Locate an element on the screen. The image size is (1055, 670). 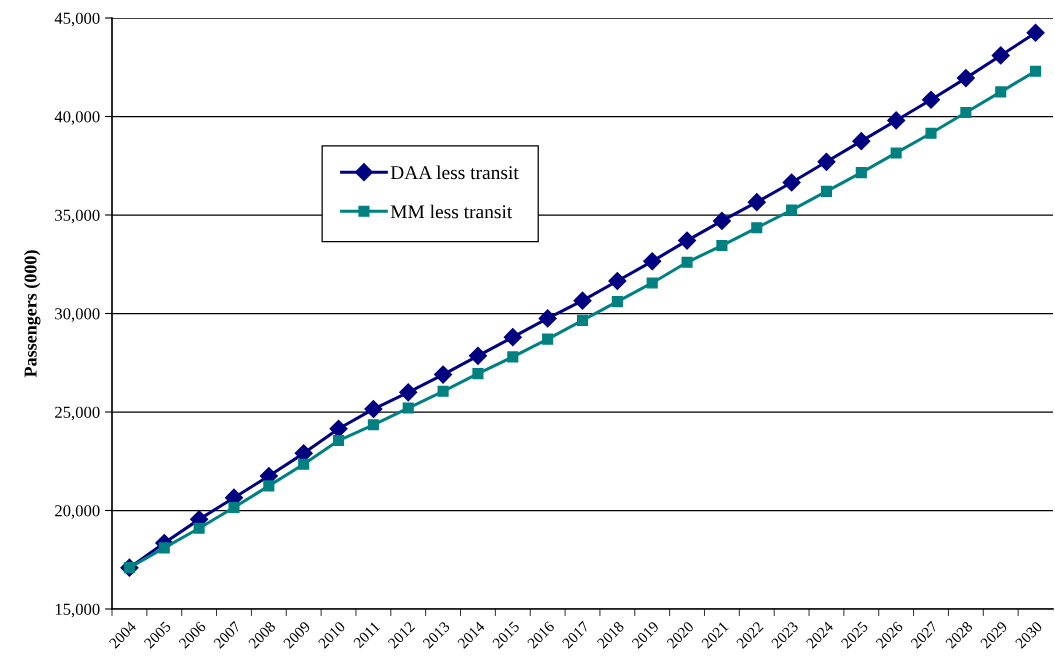
legend-label: MM less transit is located at coordinates (451, 211).